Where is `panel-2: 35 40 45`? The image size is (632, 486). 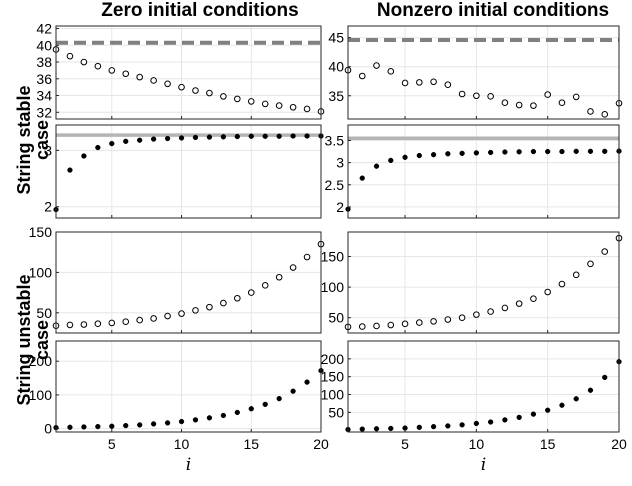 panel-2: 35 40 45 is located at coordinates (475, 72).